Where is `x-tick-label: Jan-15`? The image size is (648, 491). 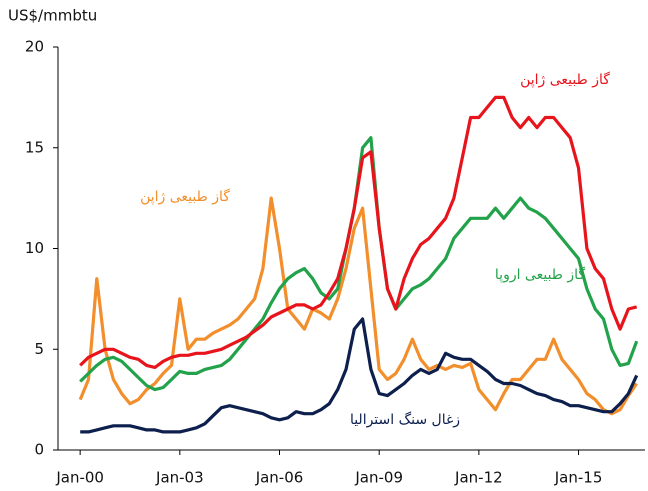 x-tick-label: Jan-15 is located at coordinates (578, 478).